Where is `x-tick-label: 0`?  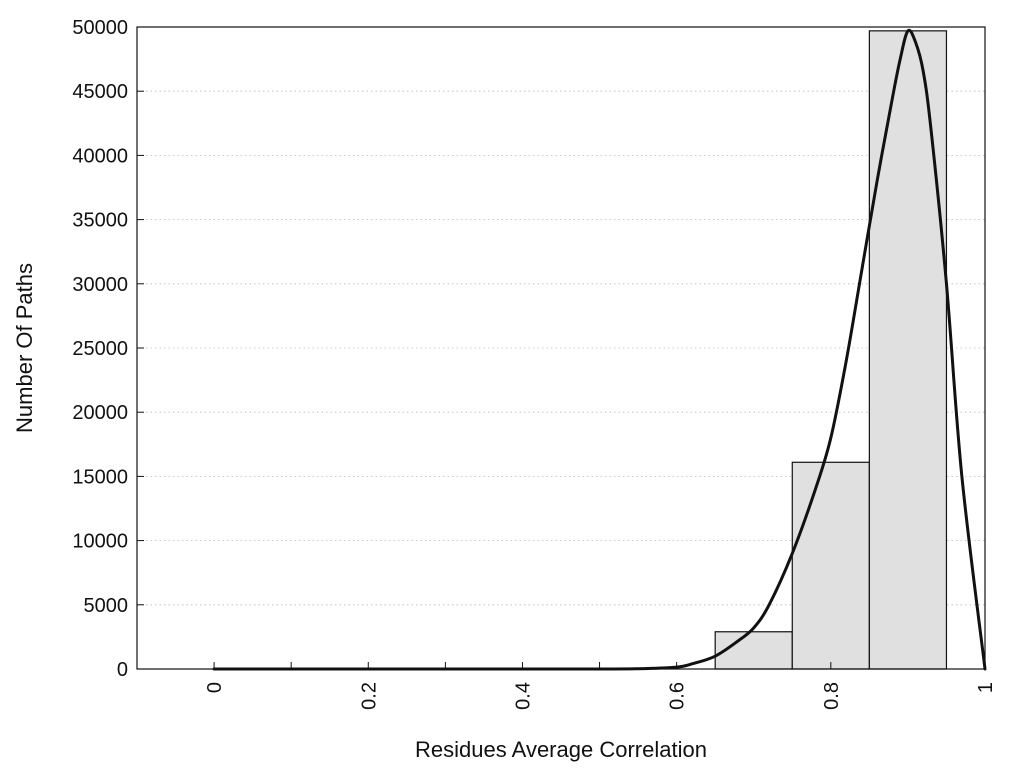 x-tick-label: 0 is located at coordinates (215, 687).